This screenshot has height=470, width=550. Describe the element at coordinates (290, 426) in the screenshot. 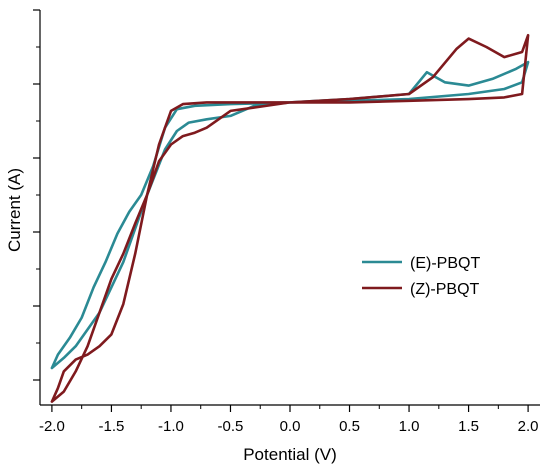

I see `x-tick-label: 0.0` at that location.